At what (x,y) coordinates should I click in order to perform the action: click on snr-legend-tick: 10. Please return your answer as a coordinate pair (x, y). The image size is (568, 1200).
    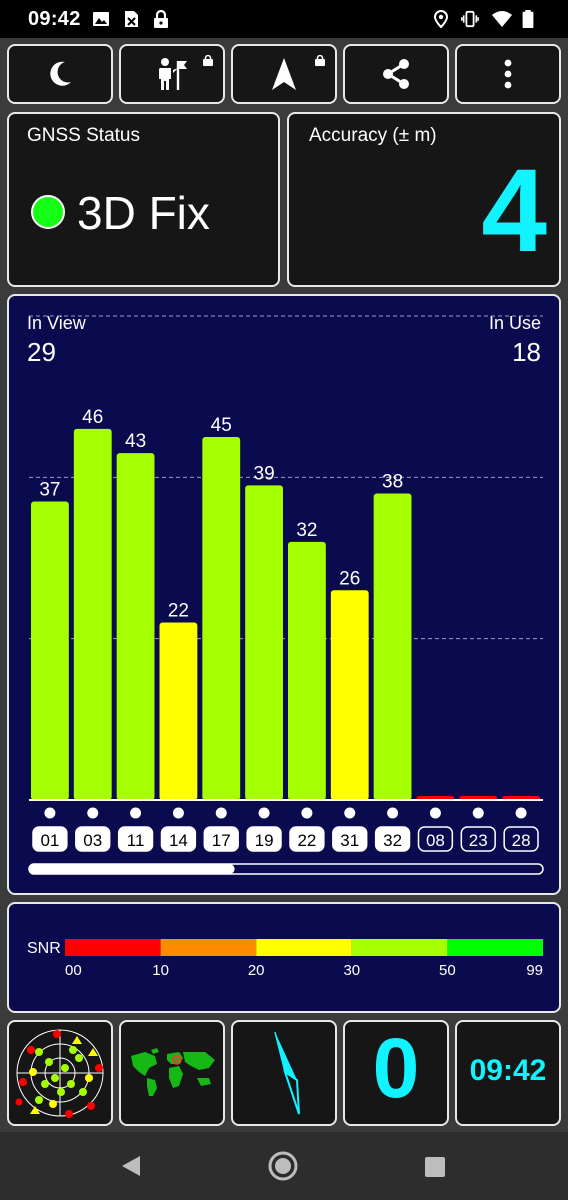
    Looking at the image, I should click on (160, 970).